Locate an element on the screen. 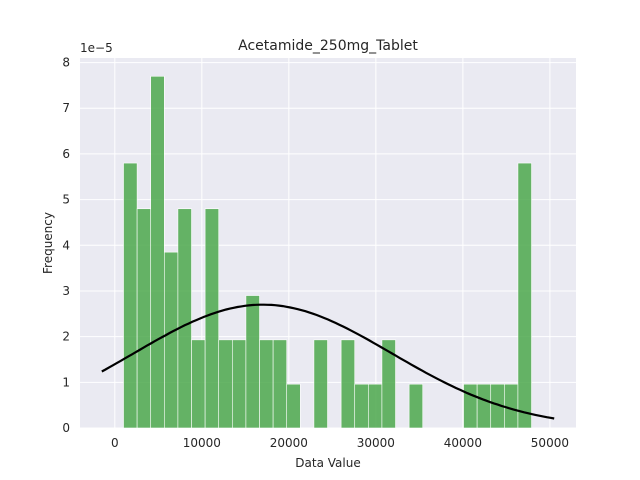 This screenshot has height=480, width=640. x-tick-label: 40000 is located at coordinates (463, 443).